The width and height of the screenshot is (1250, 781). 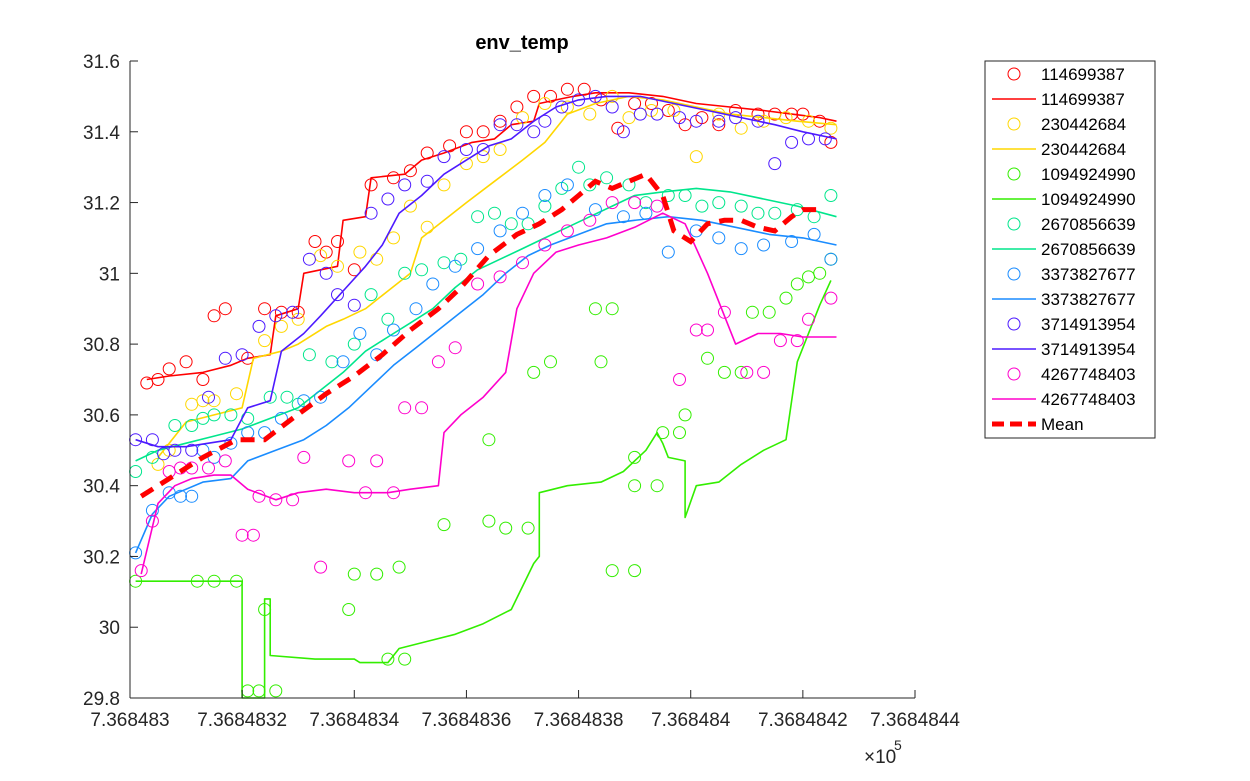 I want to click on legend-entry: 3714913954, so click(x=1064, y=349).